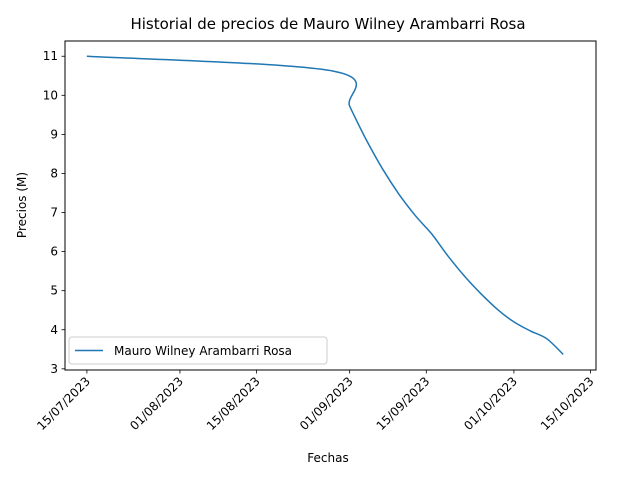  I want to click on y-axis-label: Precios (M), so click(22, 205).